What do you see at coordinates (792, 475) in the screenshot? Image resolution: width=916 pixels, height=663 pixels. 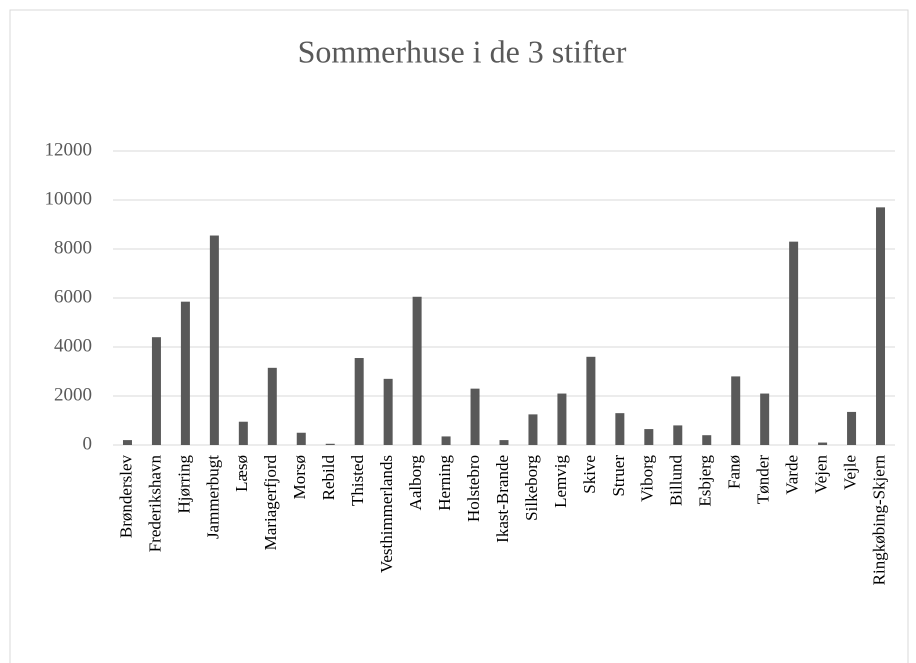 I see `x-tick-label: Varde` at bounding box center [792, 475].